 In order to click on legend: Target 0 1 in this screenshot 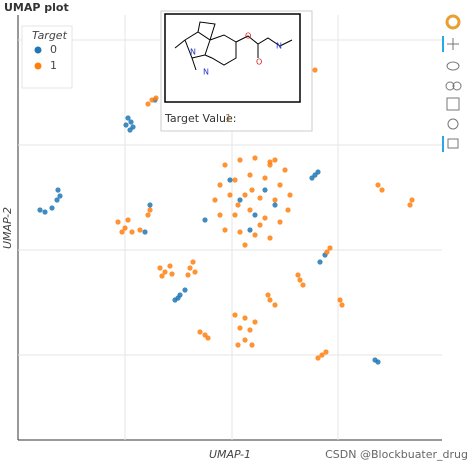, I will do `click(47, 57)`.